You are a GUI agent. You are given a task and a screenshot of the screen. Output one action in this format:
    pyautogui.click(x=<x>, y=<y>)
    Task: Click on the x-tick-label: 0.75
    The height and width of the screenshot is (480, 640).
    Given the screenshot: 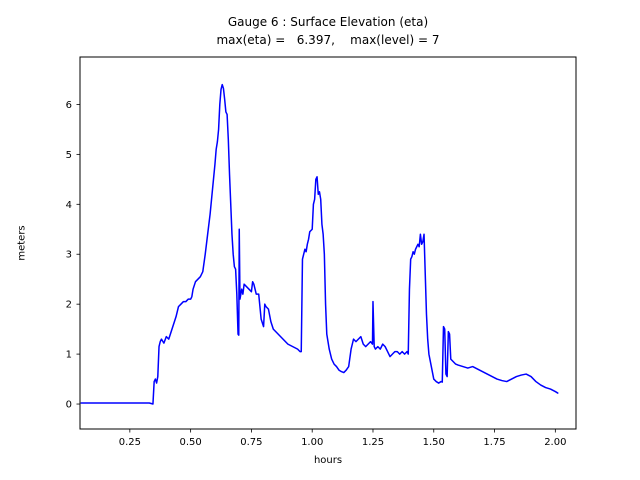 What is the action you would take?
    pyautogui.click(x=251, y=442)
    